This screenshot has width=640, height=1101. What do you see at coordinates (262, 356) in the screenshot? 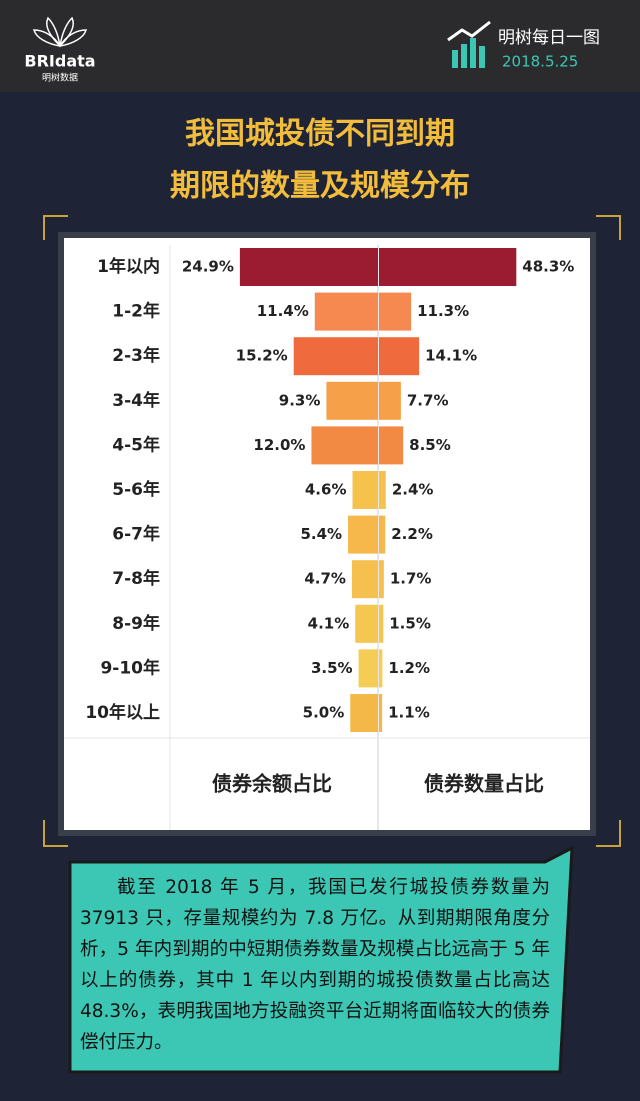
I see `value-label: 15.2%` at bounding box center [262, 356].